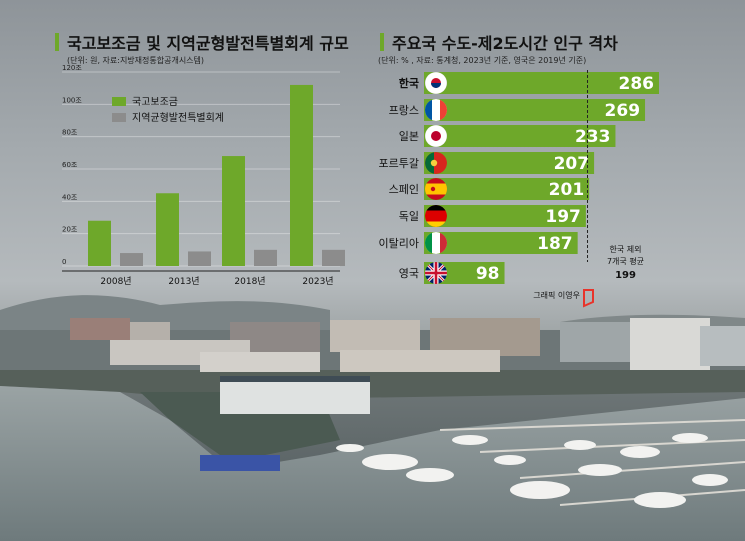 The width and height of the screenshot is (745, 541). What do you see at coordinates (436, 136) in the screenshot?
I see `japan-flag-icon` at bounding box center [436, 136].